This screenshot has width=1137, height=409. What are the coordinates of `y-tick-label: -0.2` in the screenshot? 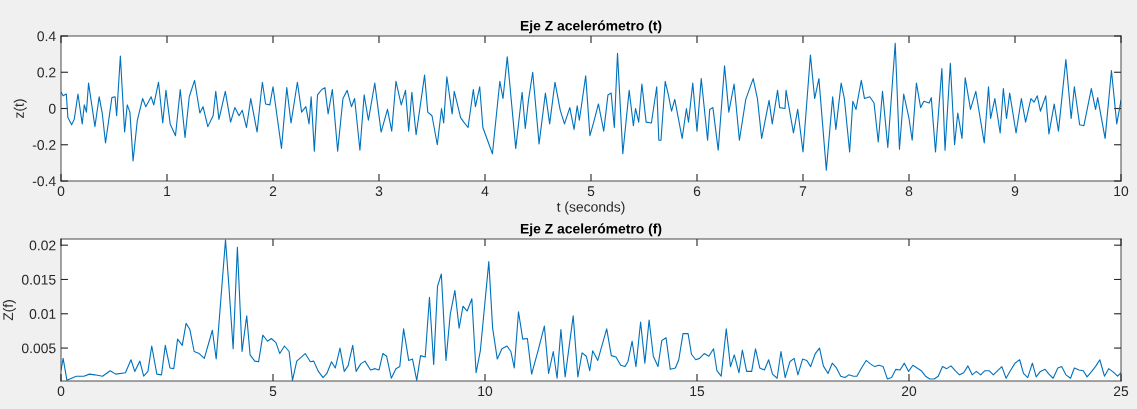 It's located at (44, 145).